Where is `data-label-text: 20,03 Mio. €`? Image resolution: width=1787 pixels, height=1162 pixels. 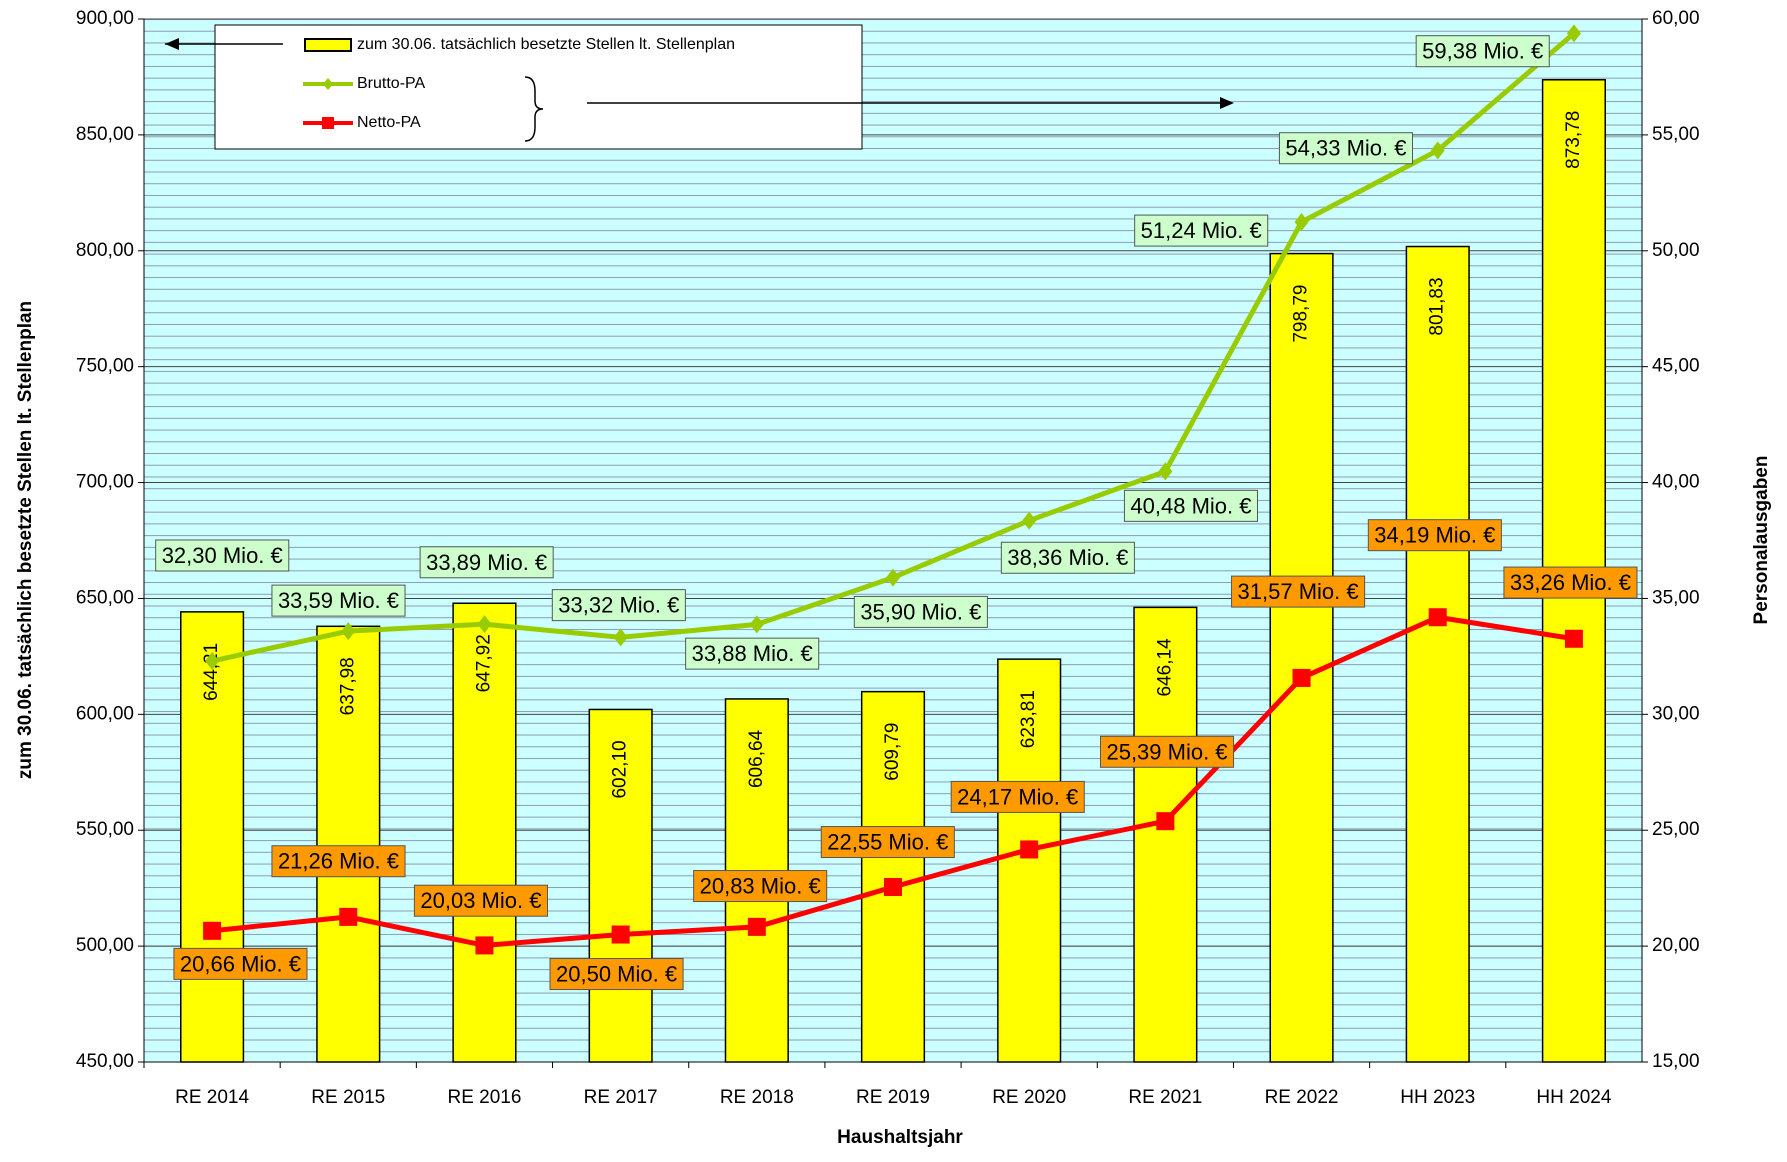 data-label-text: 20,03 Mio. € is located at coordinates (480, 900).